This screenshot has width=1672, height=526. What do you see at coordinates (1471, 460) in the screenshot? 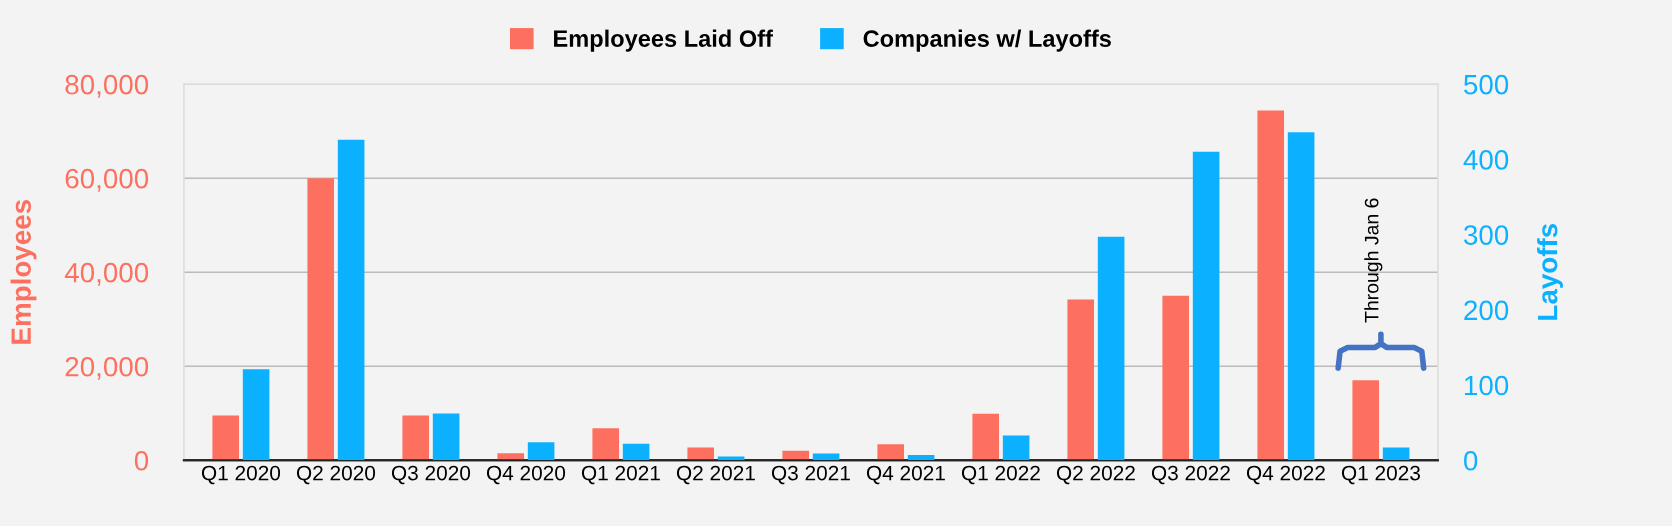
I see `y2-tick-label: 0` at bounding box center [1471, 460].